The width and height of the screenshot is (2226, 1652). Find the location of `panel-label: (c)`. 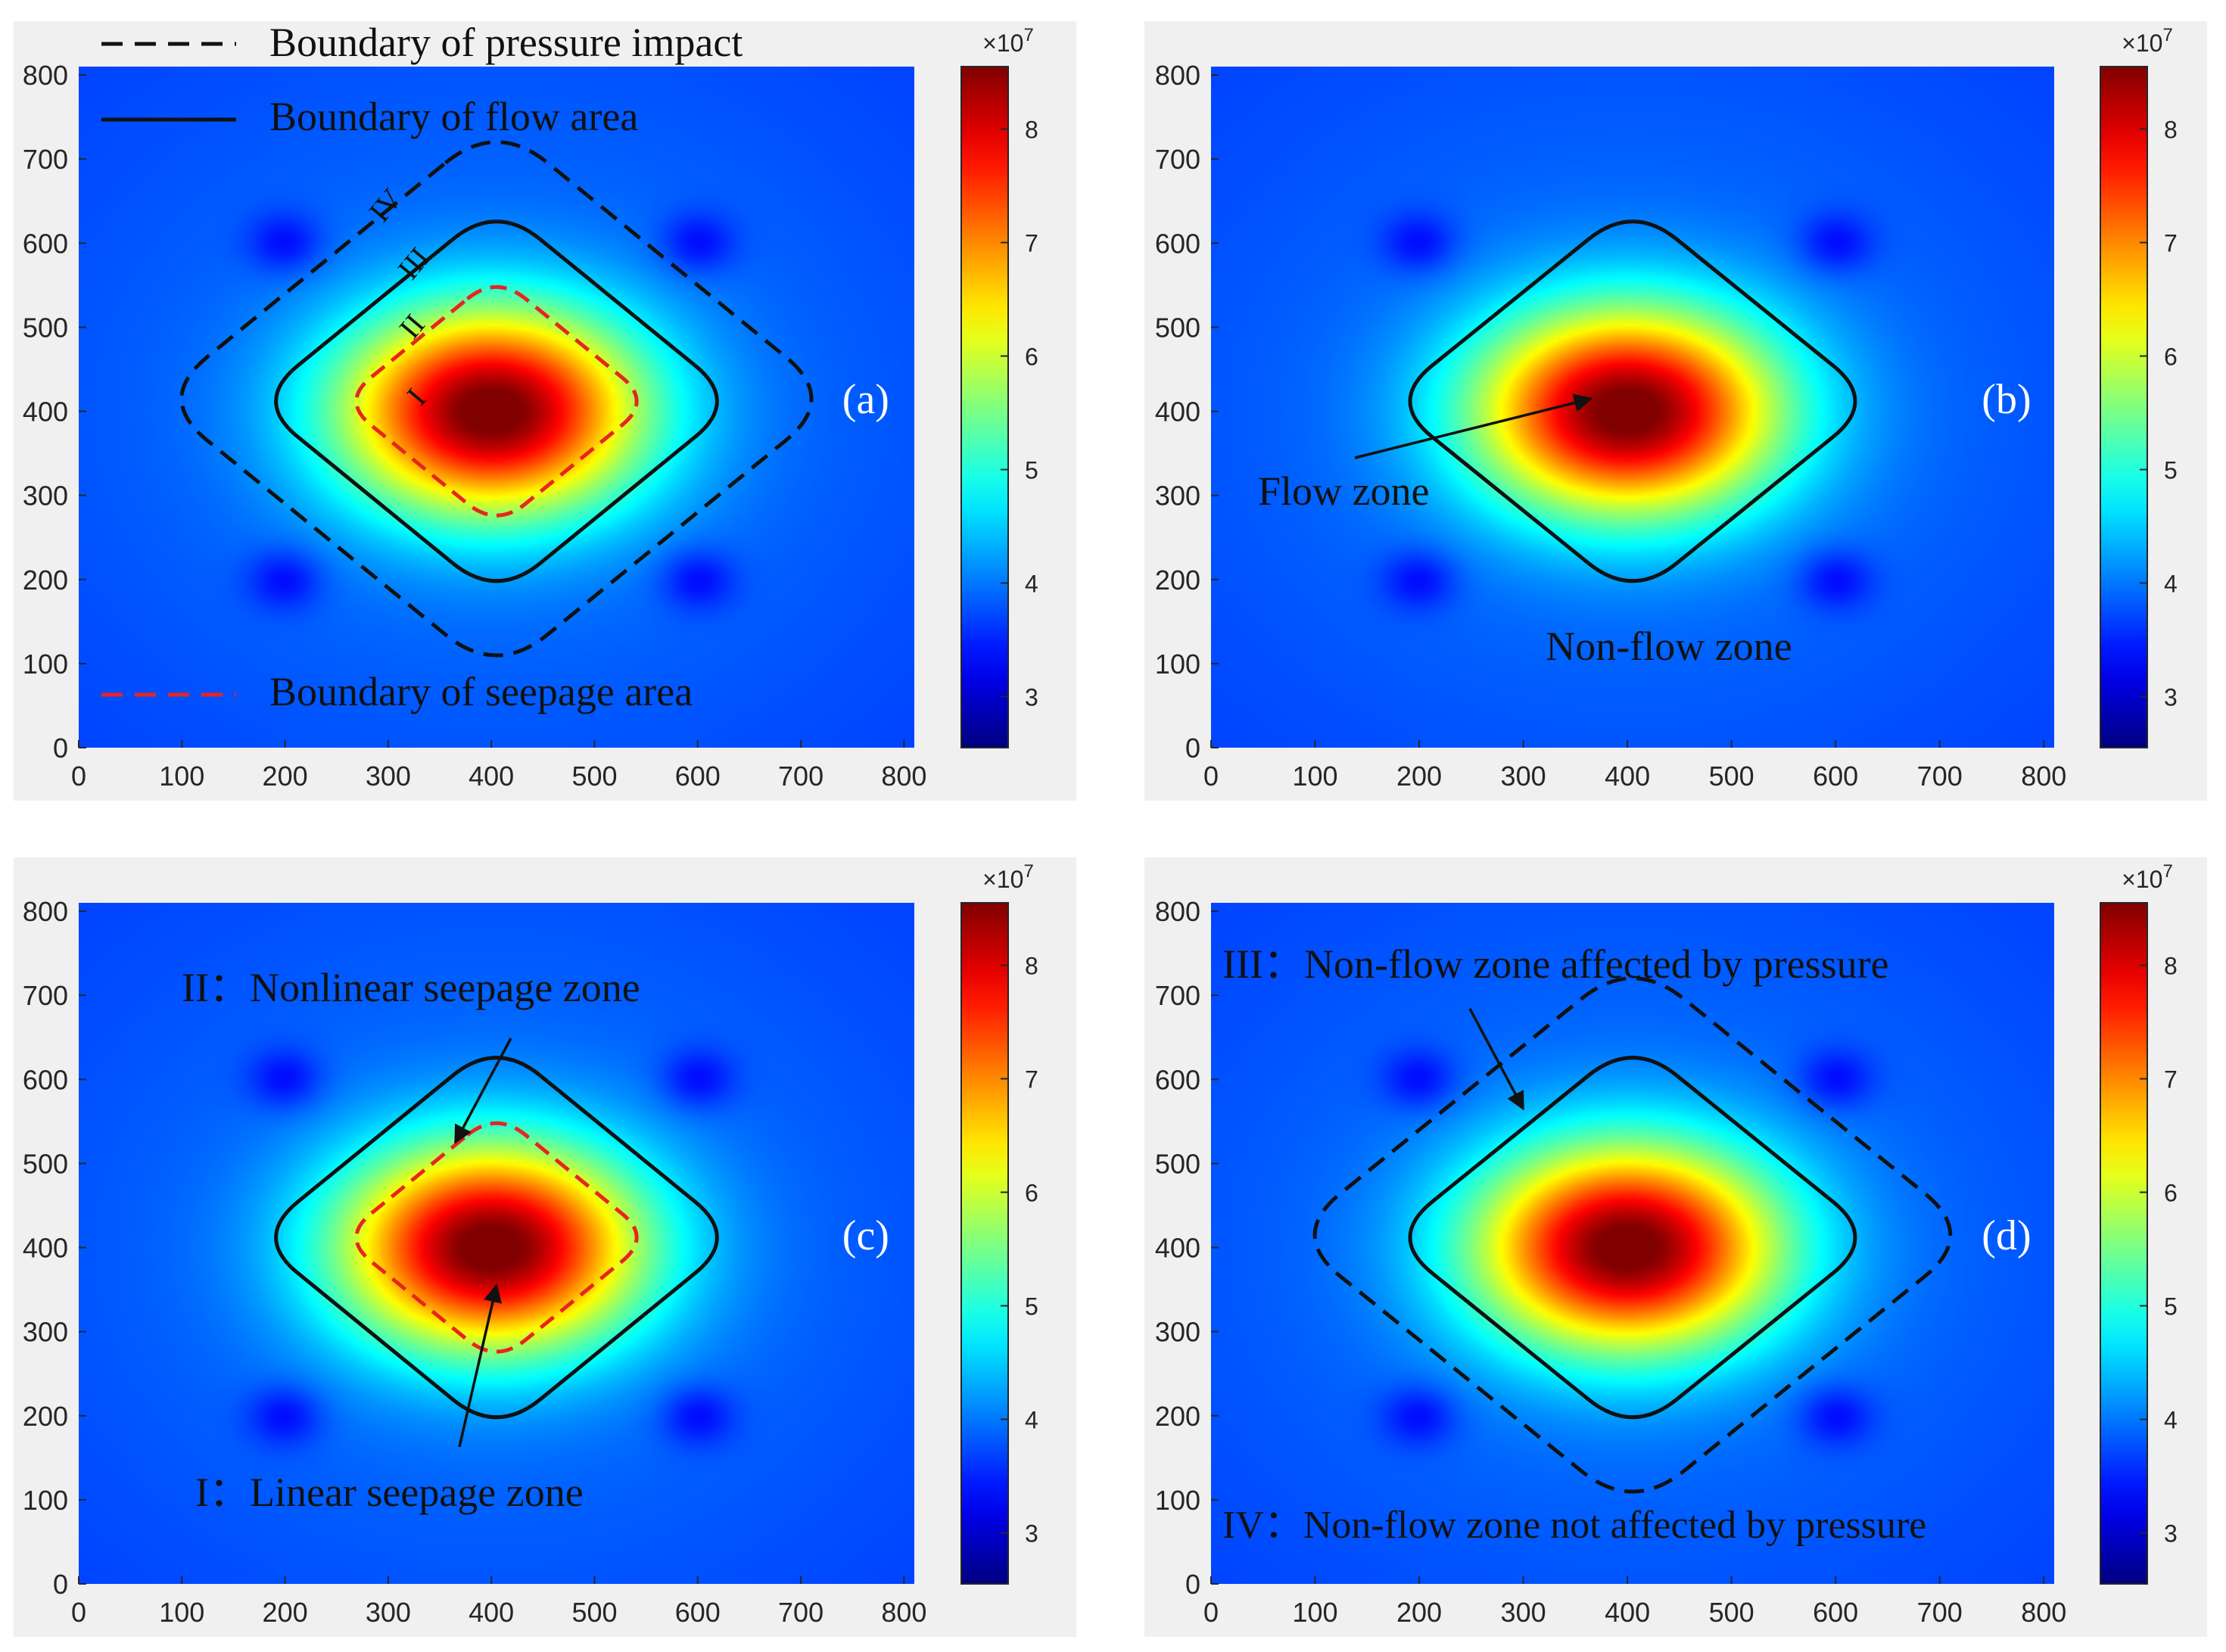

panel-label: (c) is located at coordinates (866, 1235).